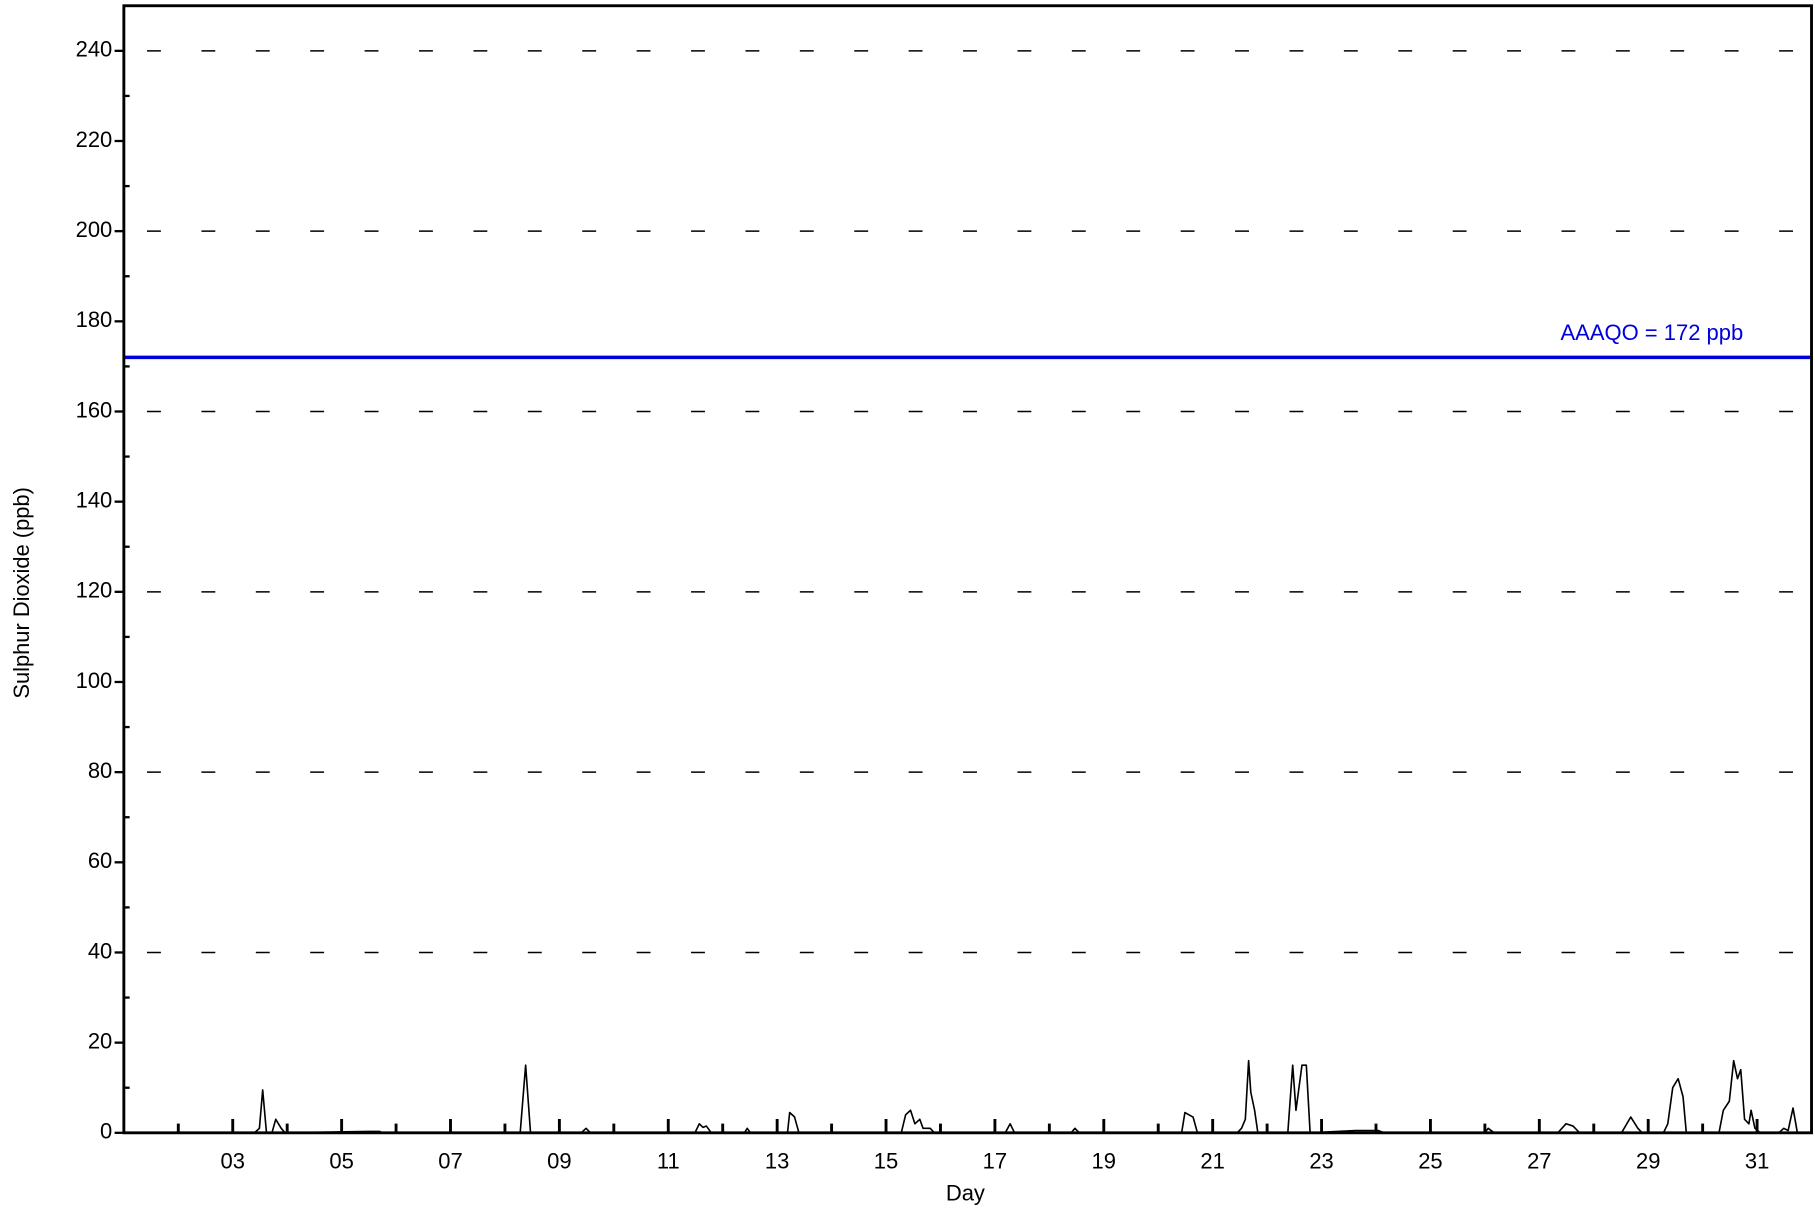 The height and width of the screenshot is (1218, 1815). What do you see at coordinates (100, 950) in the screenshot?
I see `y-tick-label: 40` at bounding box center [100, 950].